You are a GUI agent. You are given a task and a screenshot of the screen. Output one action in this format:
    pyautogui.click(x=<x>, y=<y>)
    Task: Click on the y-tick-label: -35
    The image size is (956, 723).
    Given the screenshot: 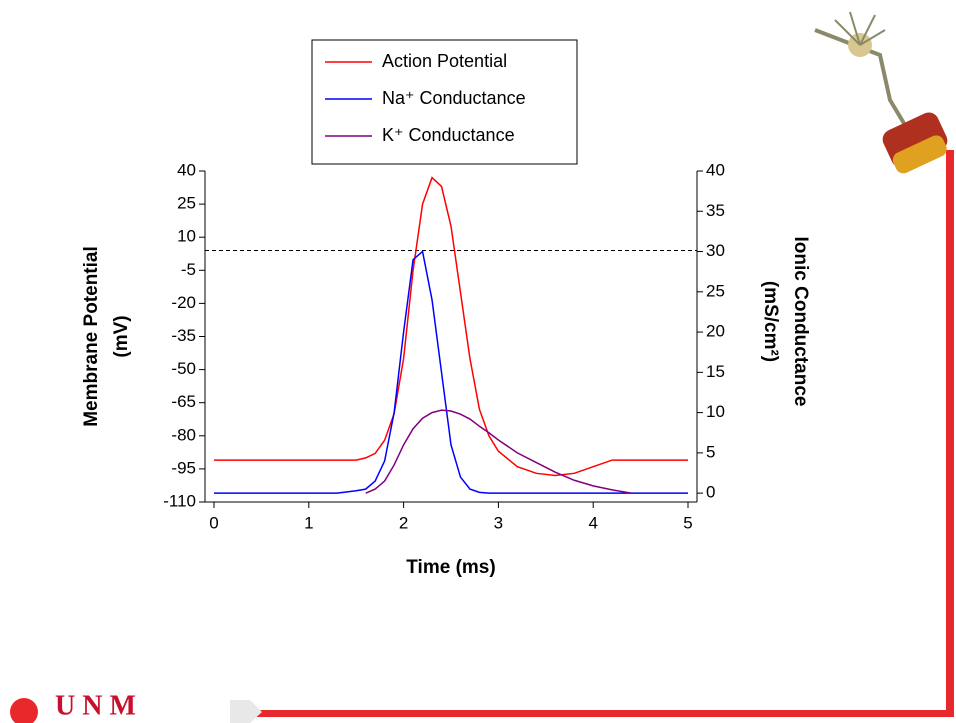 What is the action you would take?
    pyautogui.click(x=183, y=335)
    